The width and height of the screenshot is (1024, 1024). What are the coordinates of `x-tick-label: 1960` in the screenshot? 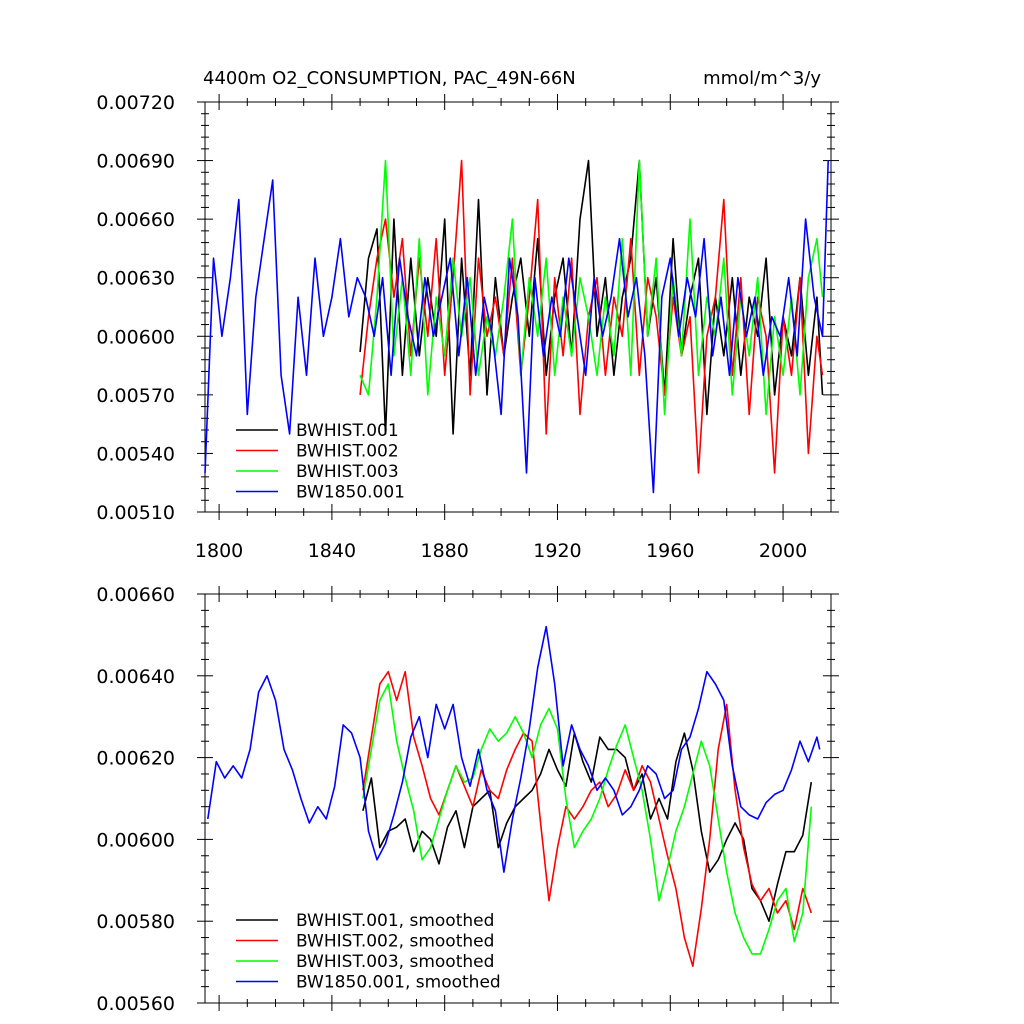 It's located at (670, 551).